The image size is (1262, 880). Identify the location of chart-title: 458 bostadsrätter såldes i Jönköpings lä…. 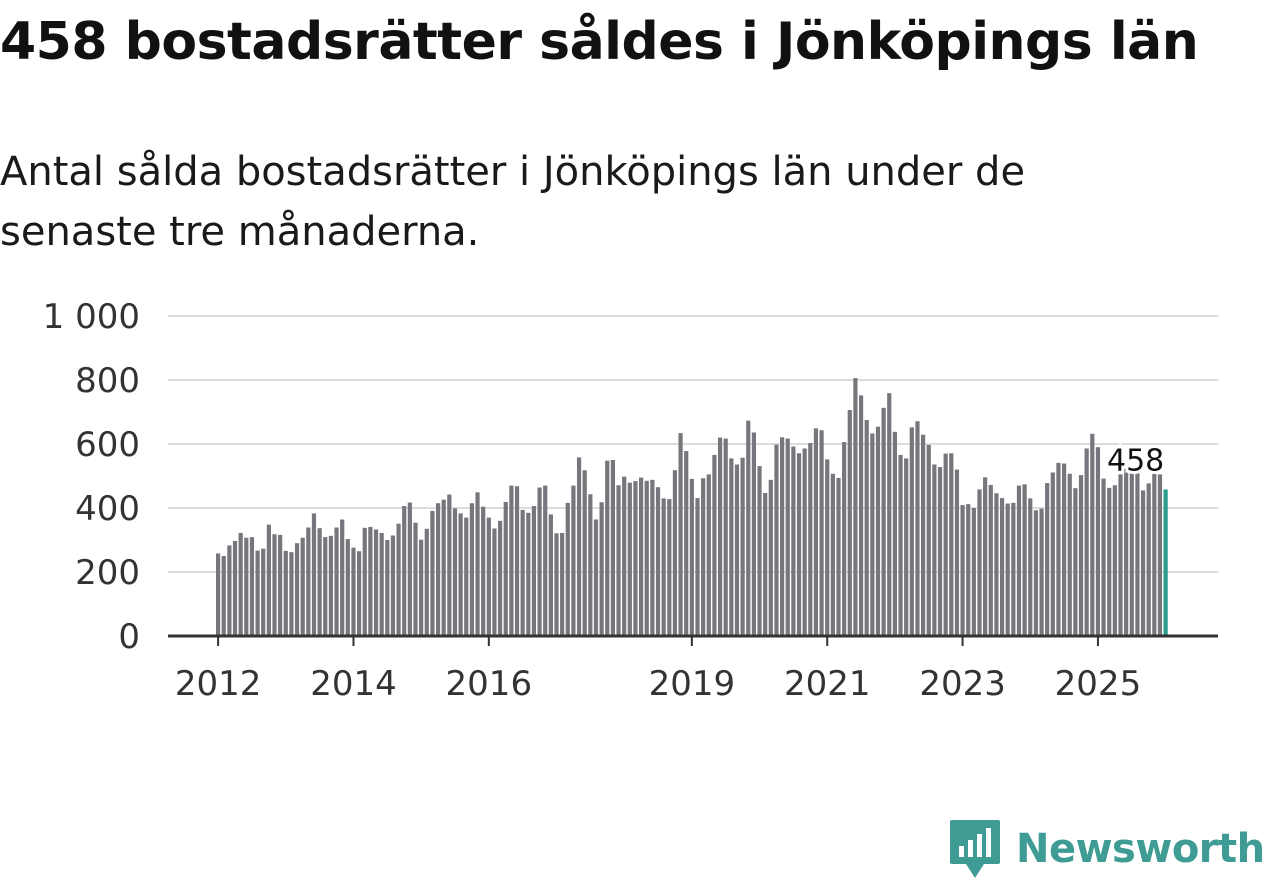
(599, 42).